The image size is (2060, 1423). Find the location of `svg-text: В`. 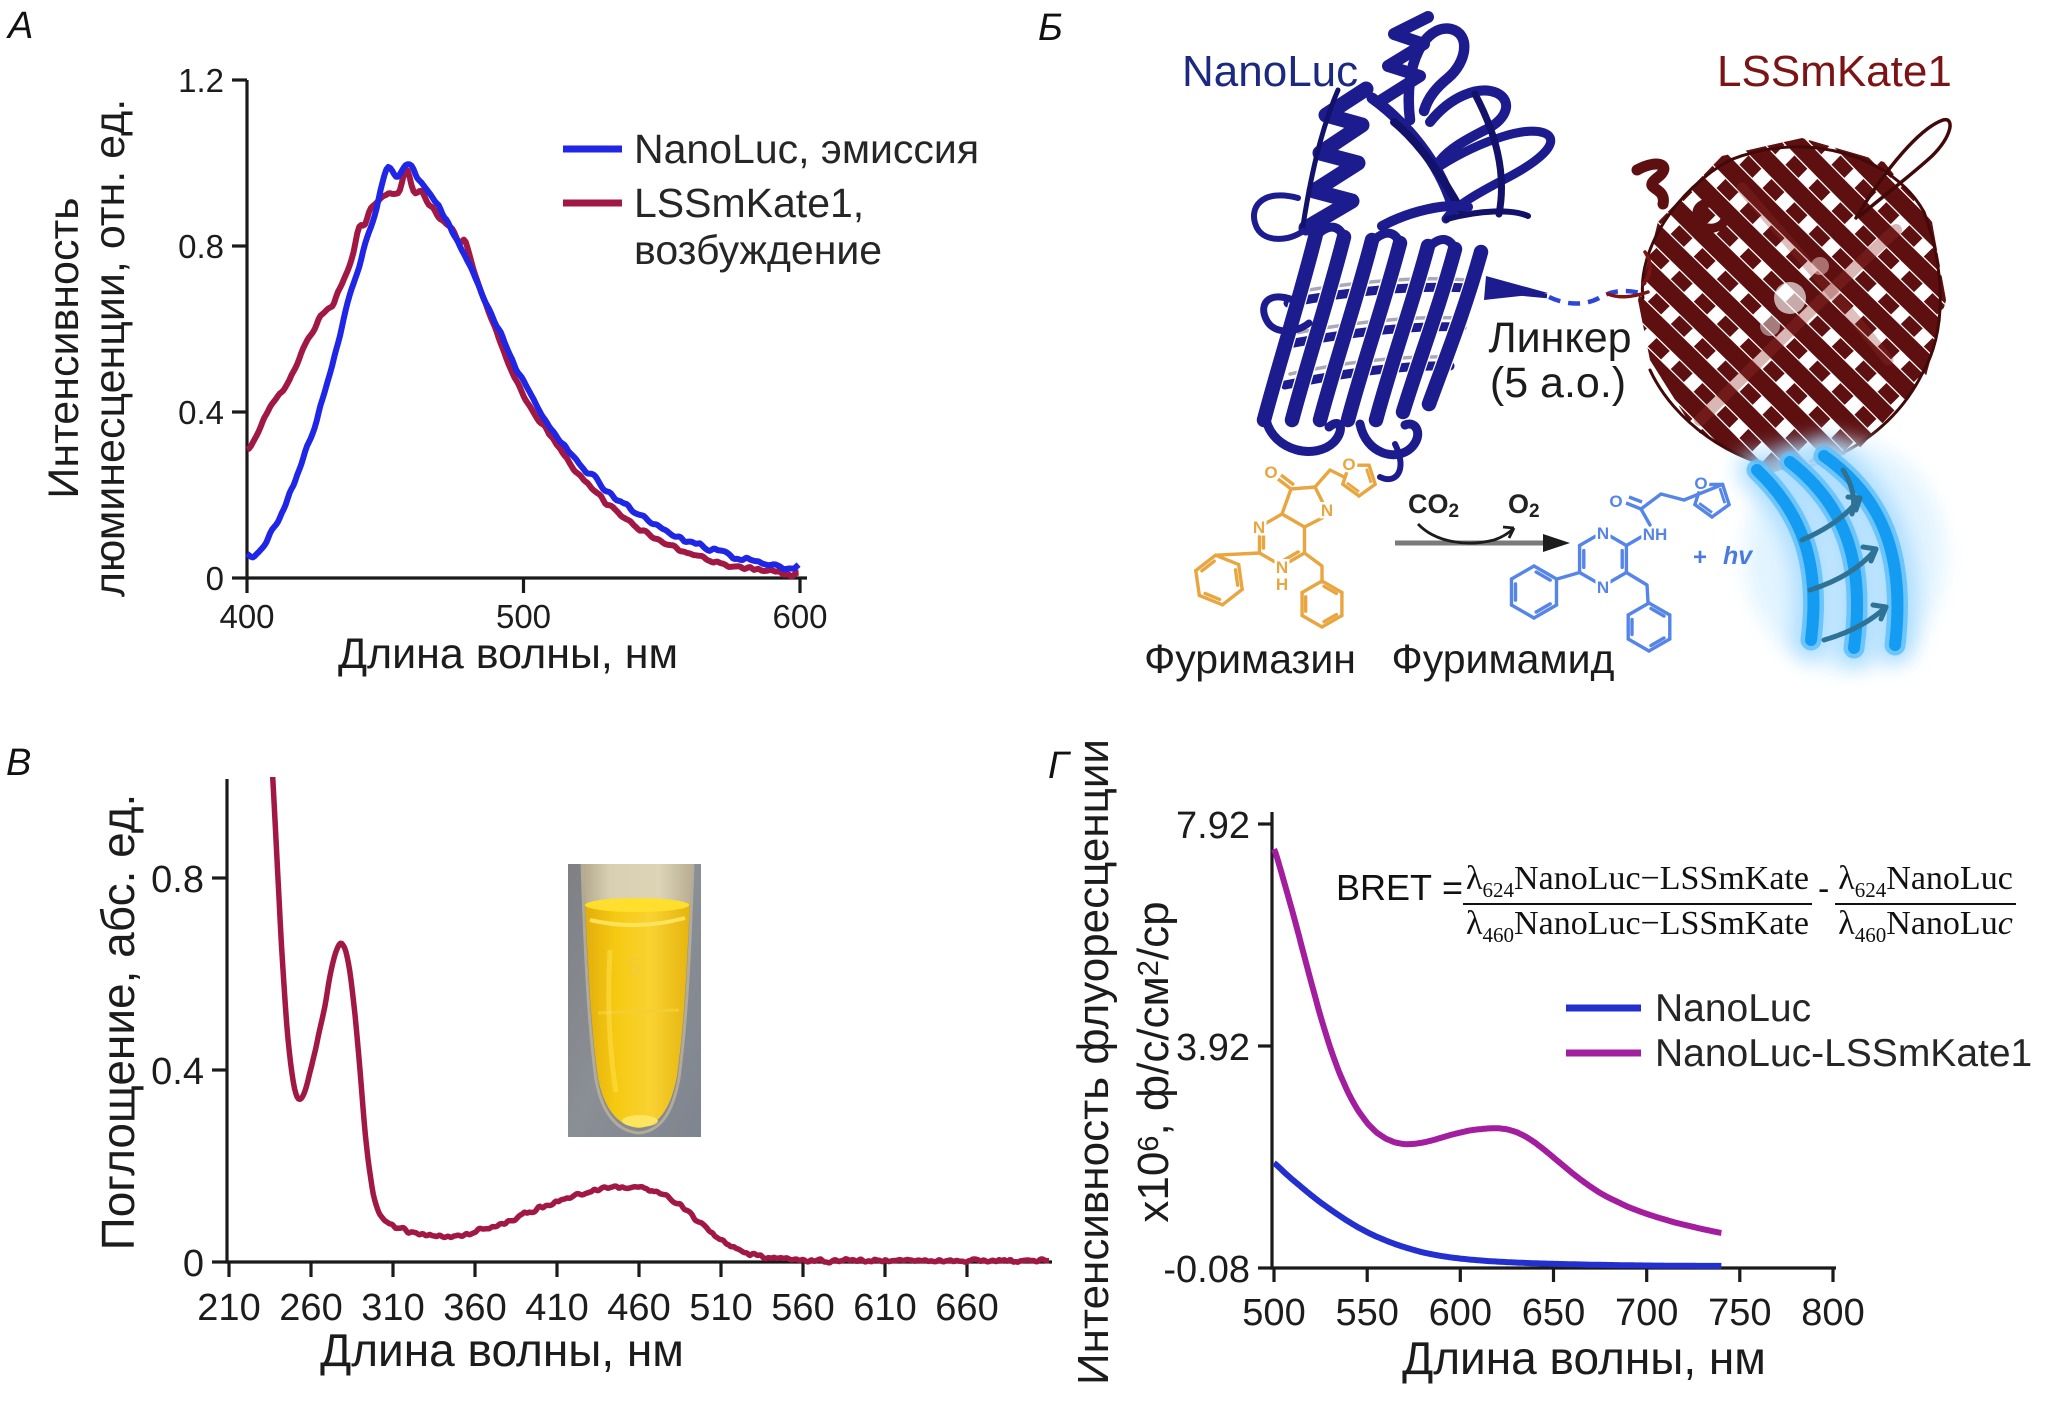

svg-text: В is located at coordinates (18, 763).